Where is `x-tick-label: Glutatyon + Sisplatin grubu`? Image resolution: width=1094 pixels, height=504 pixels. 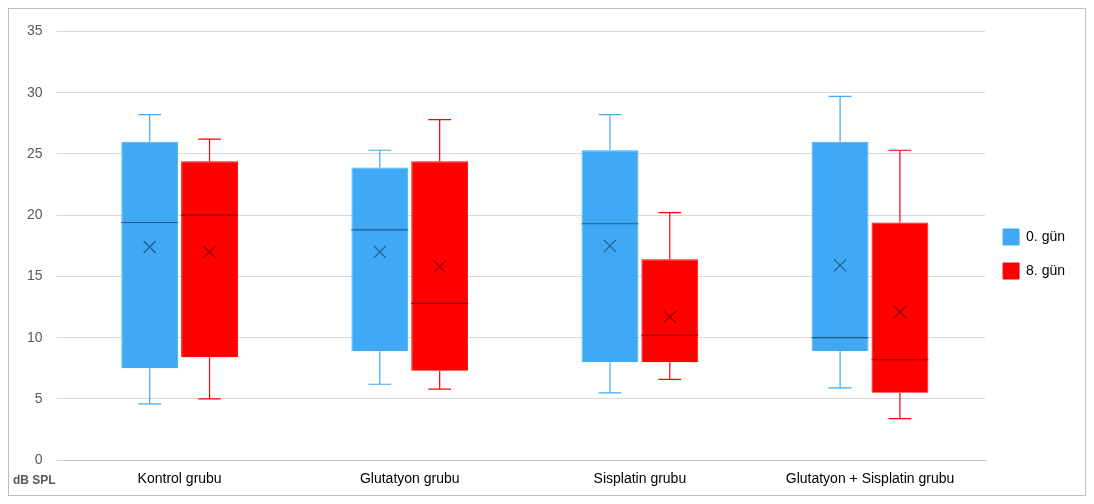 x-tick-label: Glutatyon + Sisplatin grubu is located at coordinates (870, 478).